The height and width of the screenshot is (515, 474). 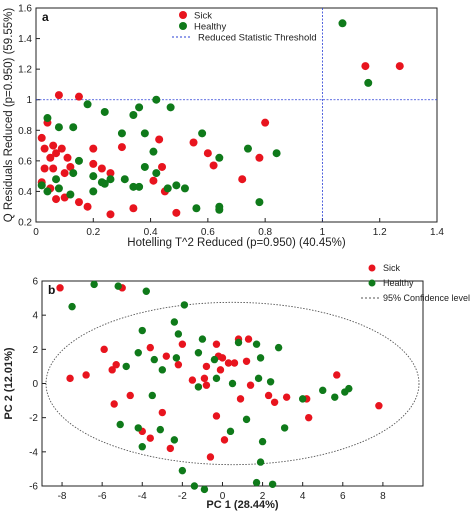 I want to click on panel-b-x-axis-label: PC 1 (28.44%), so click(x=242, y=505).